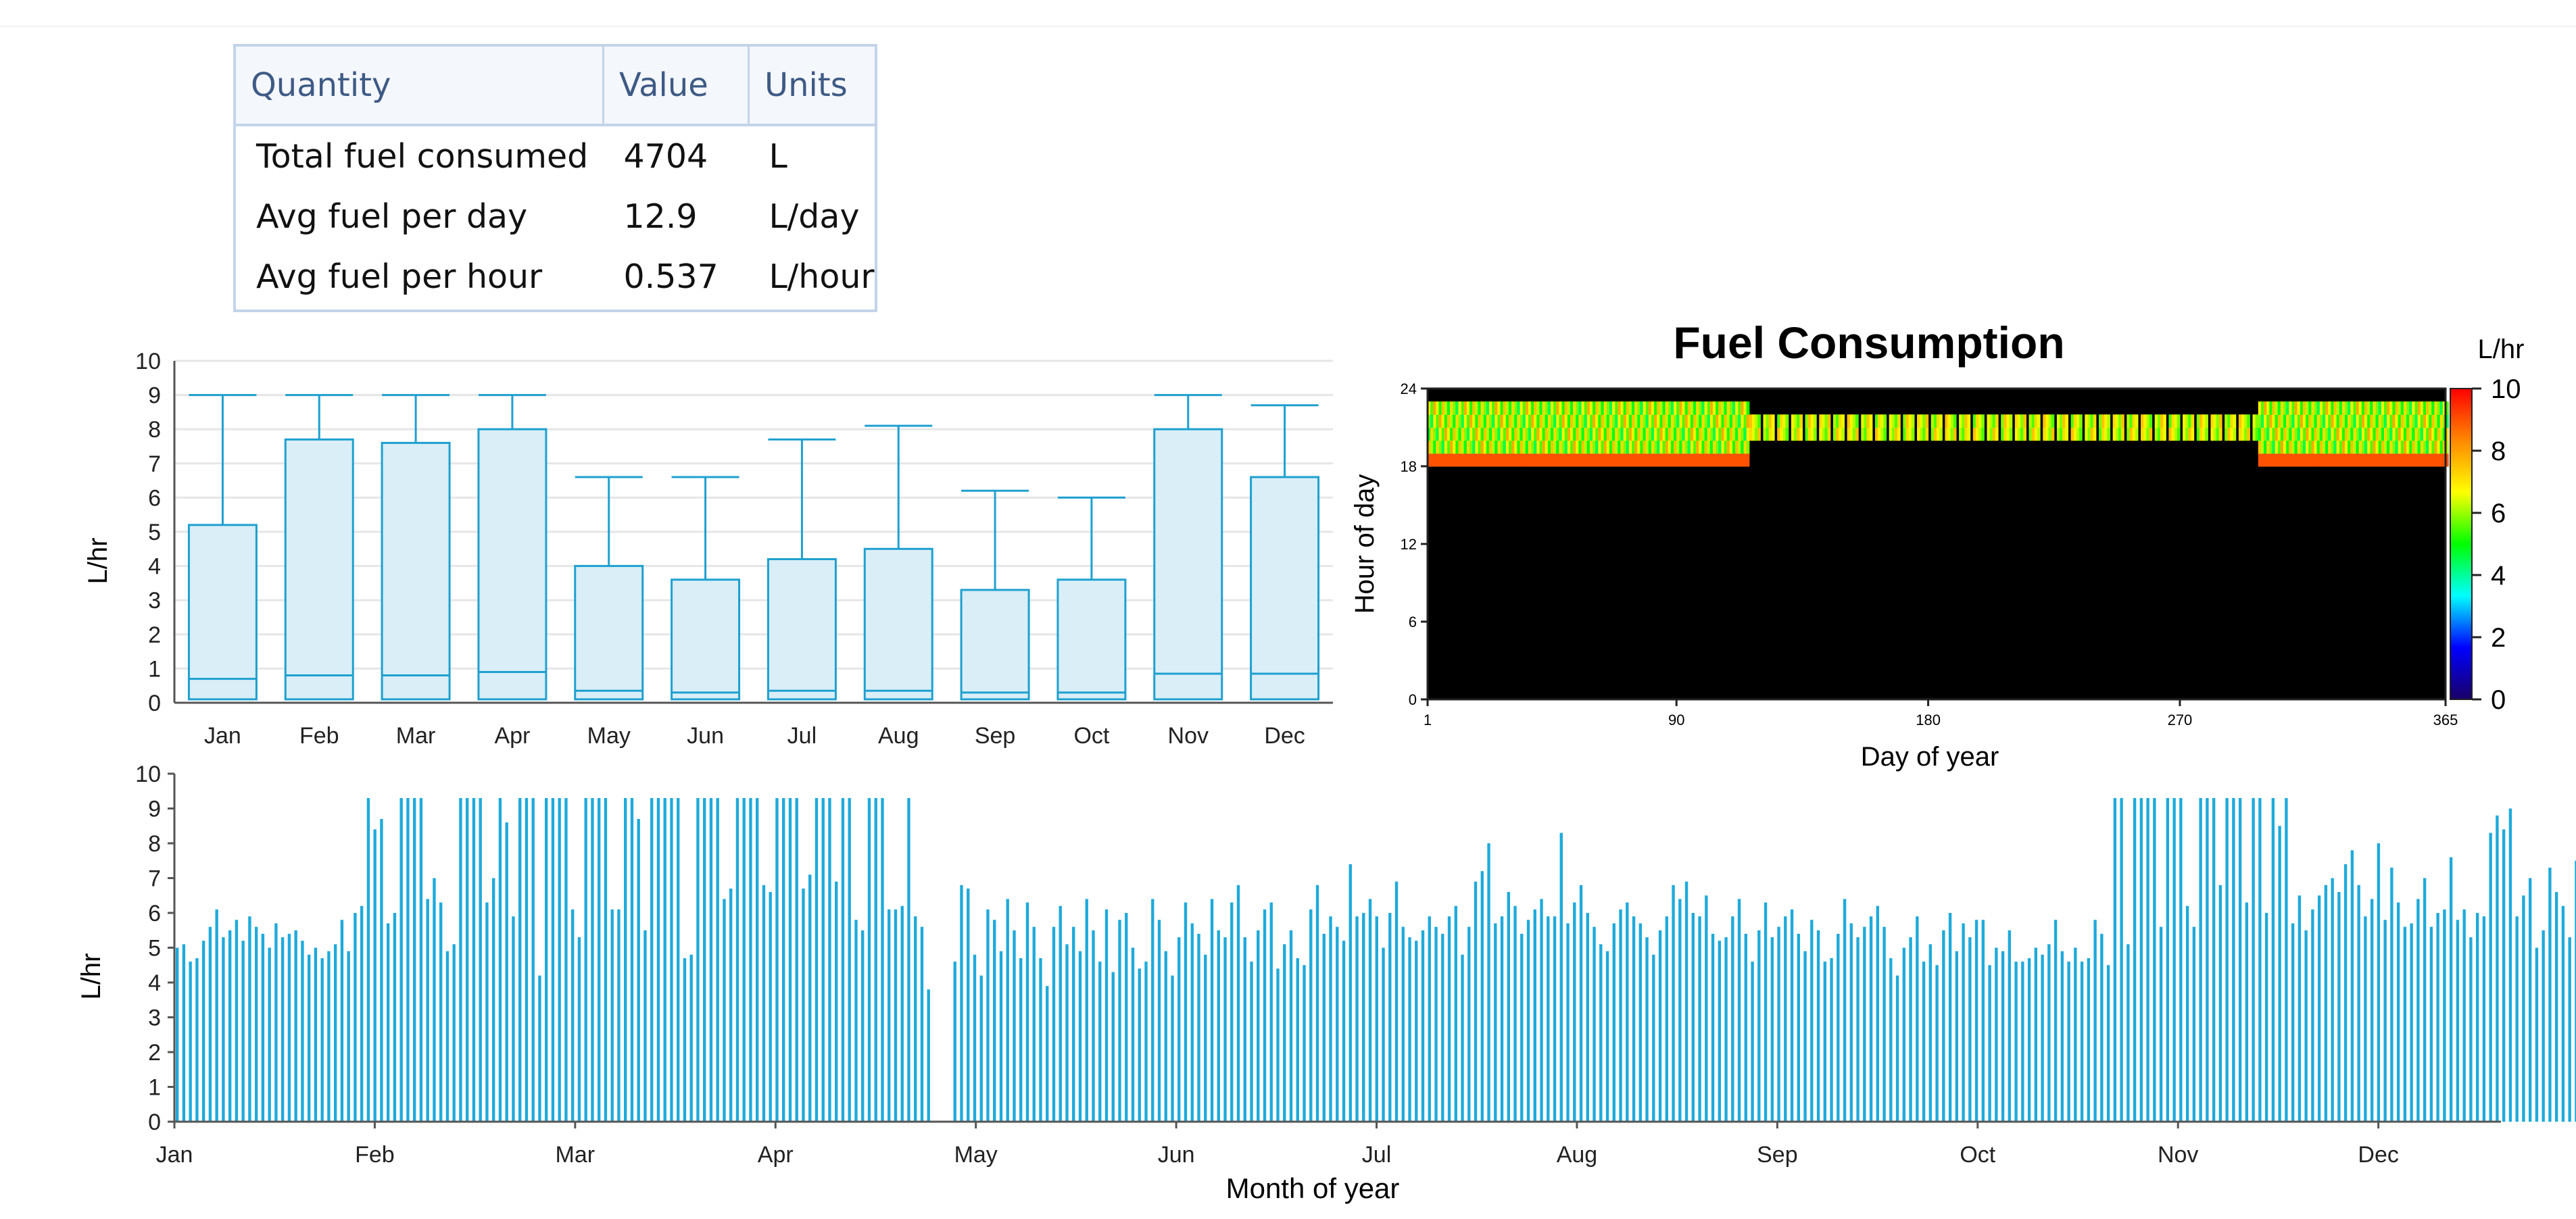  What do you see at coordinates (675, 86) in the screenshot?
I see `header-value: Value` at bounding box center [675, 86].